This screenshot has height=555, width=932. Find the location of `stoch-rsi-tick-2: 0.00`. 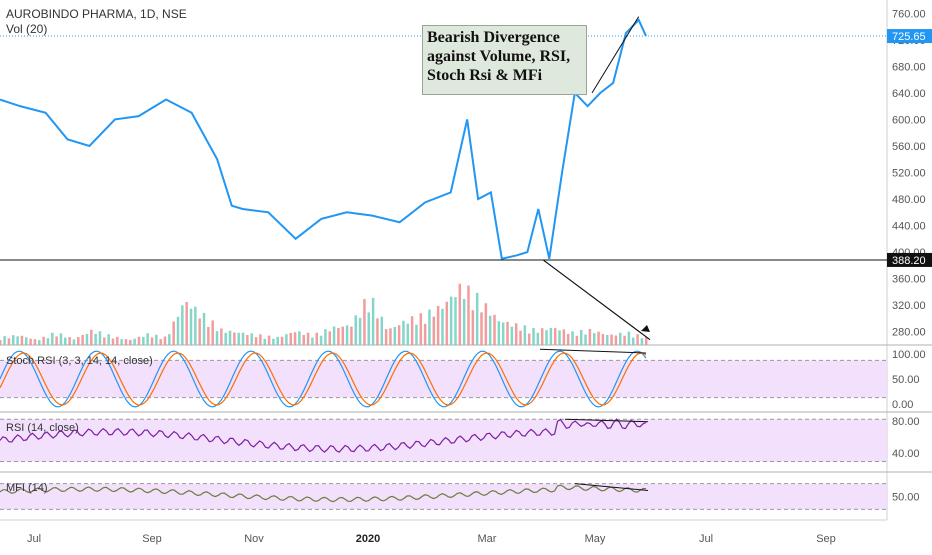

stoch-rsi-tick-2: 0.00 is located at coordinates (902, 405).